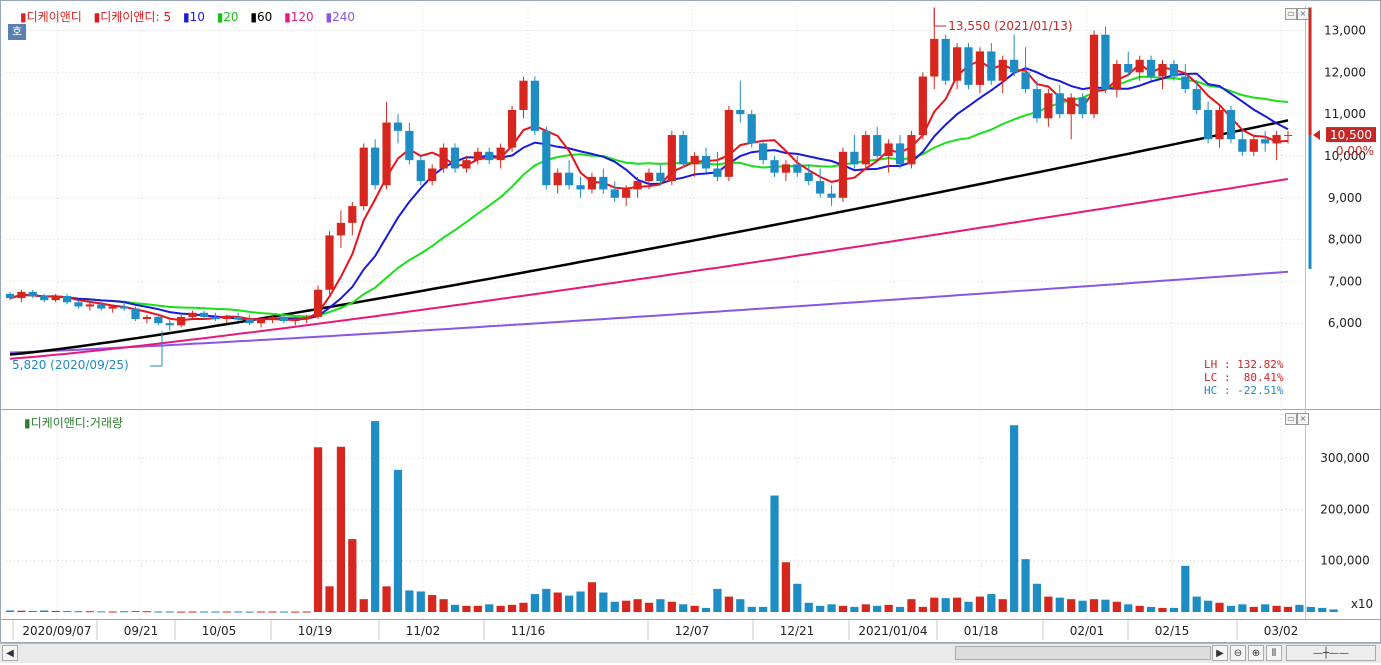 The width and height of the screenshot is (1381, 665). What do you see at coordinates (1362, 604) in the screenshot?
I see `volume-unit-label: x10` at bounding box center [1362, 604].